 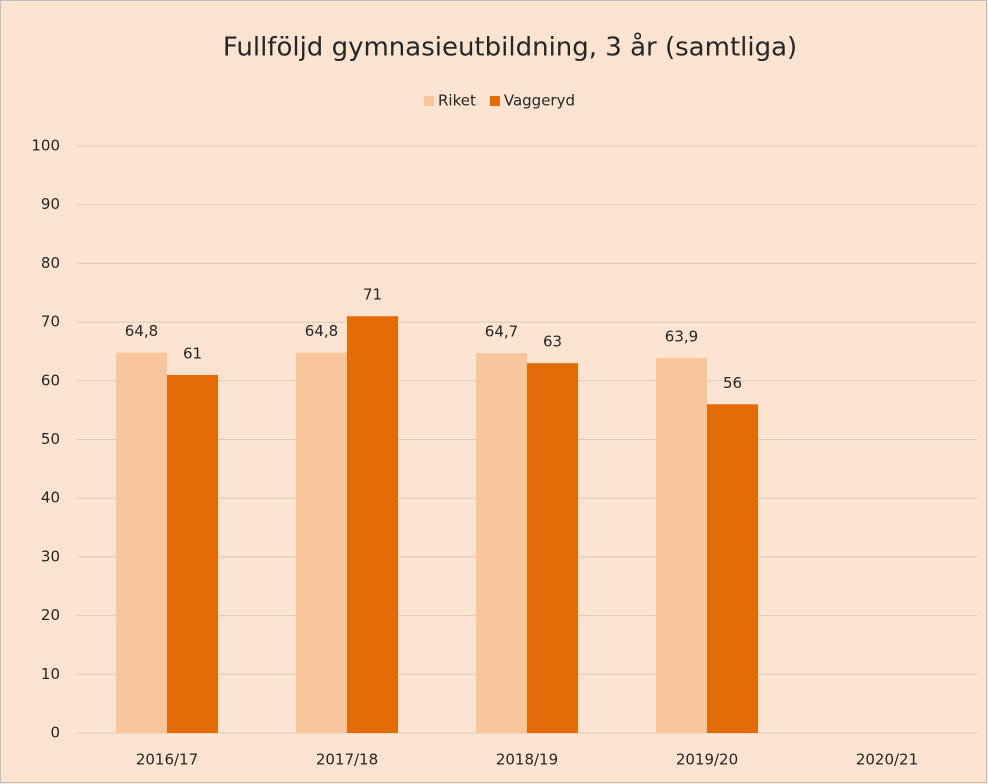 I want to click on y-tick-label: 90, so click(x=50, y=204).